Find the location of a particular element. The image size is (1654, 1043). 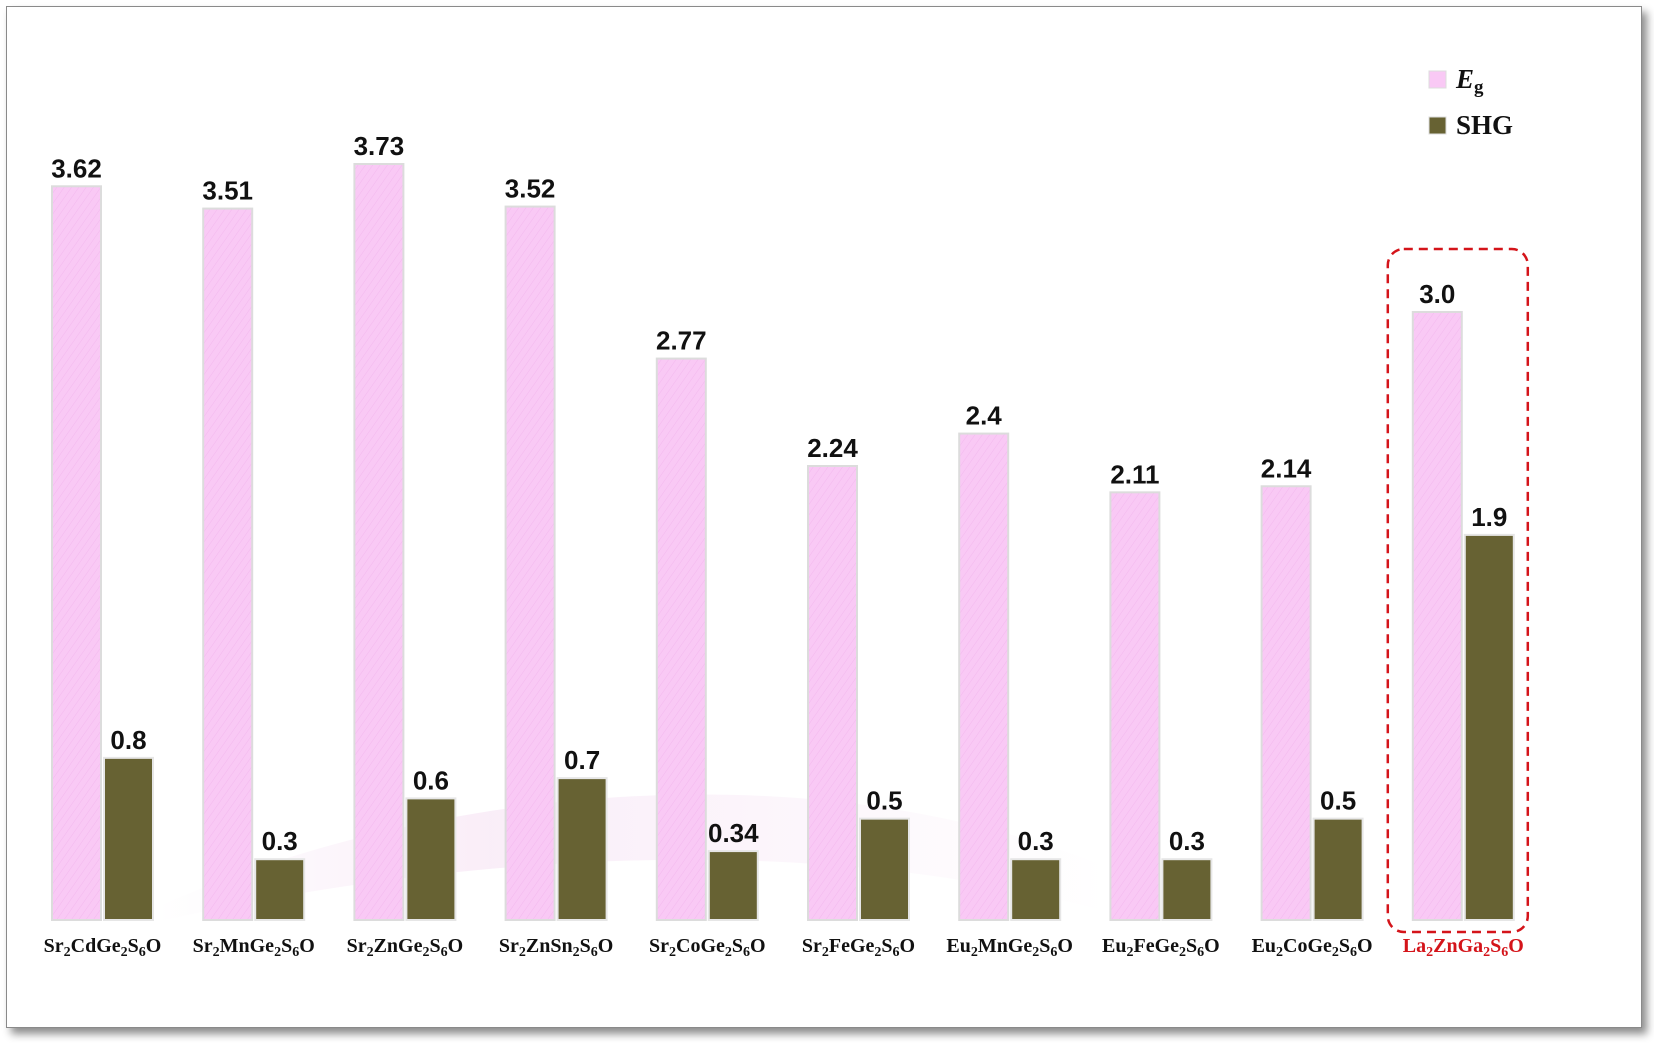

legend: Eg SHG is located at coordinates (1470, 102).